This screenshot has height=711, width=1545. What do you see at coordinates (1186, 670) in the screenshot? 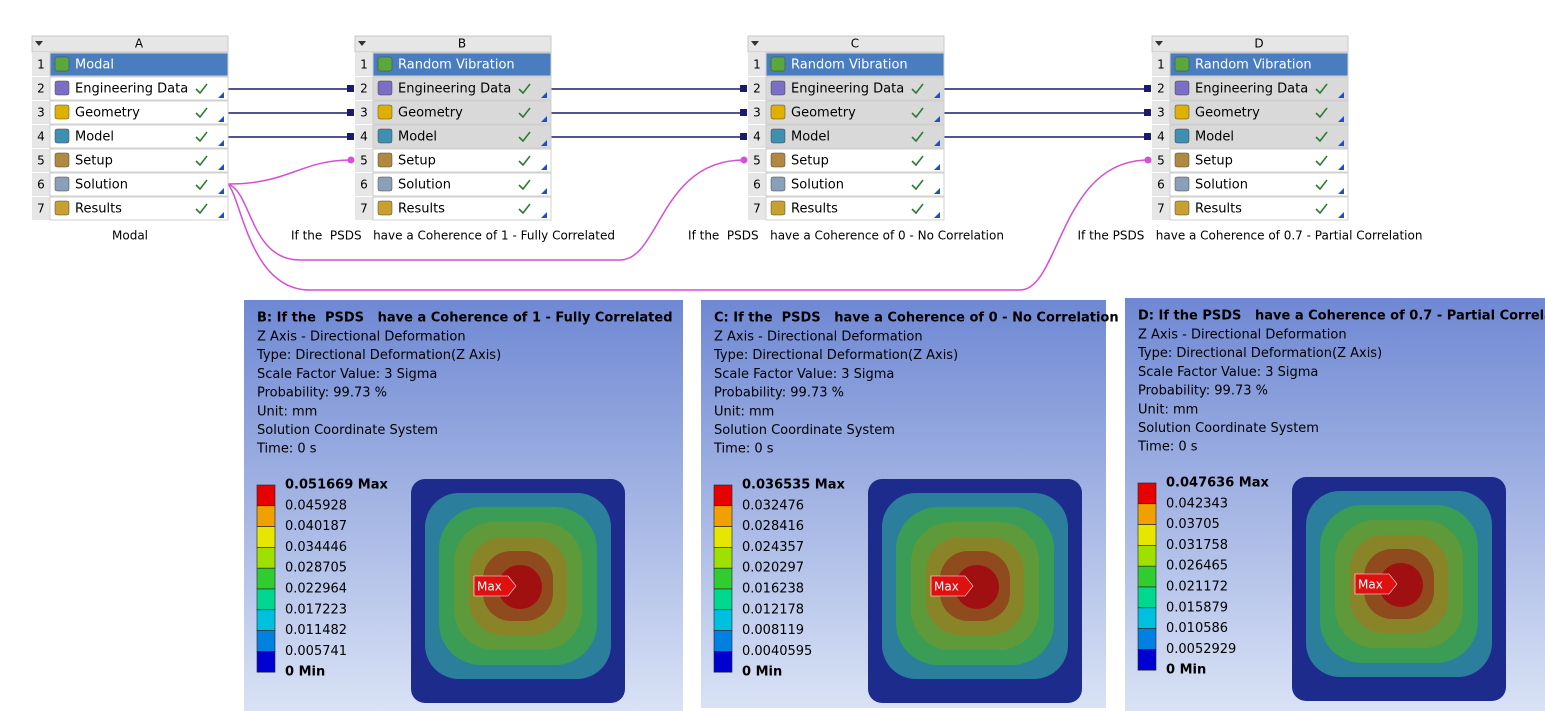
I see `legend-label: 0 Min` at bounding box center [1186, 670].